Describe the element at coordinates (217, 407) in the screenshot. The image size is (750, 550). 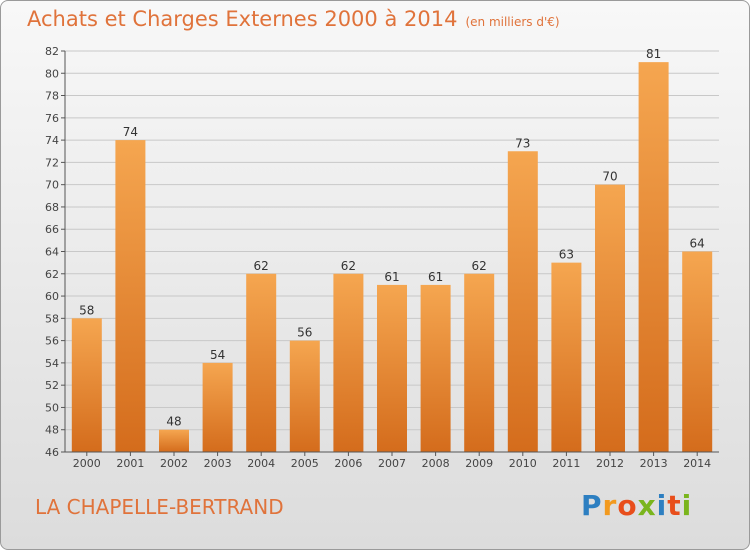
I see `bar-2003` at that location.